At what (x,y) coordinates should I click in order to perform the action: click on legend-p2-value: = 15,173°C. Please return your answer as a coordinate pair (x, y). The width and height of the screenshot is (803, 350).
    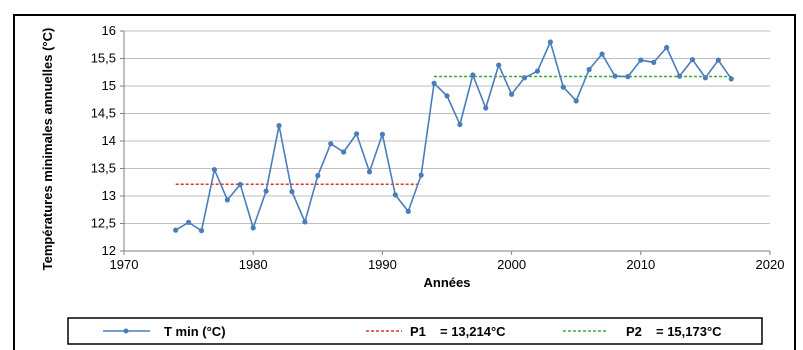
    Looking at the image, I should click on (689, 331).